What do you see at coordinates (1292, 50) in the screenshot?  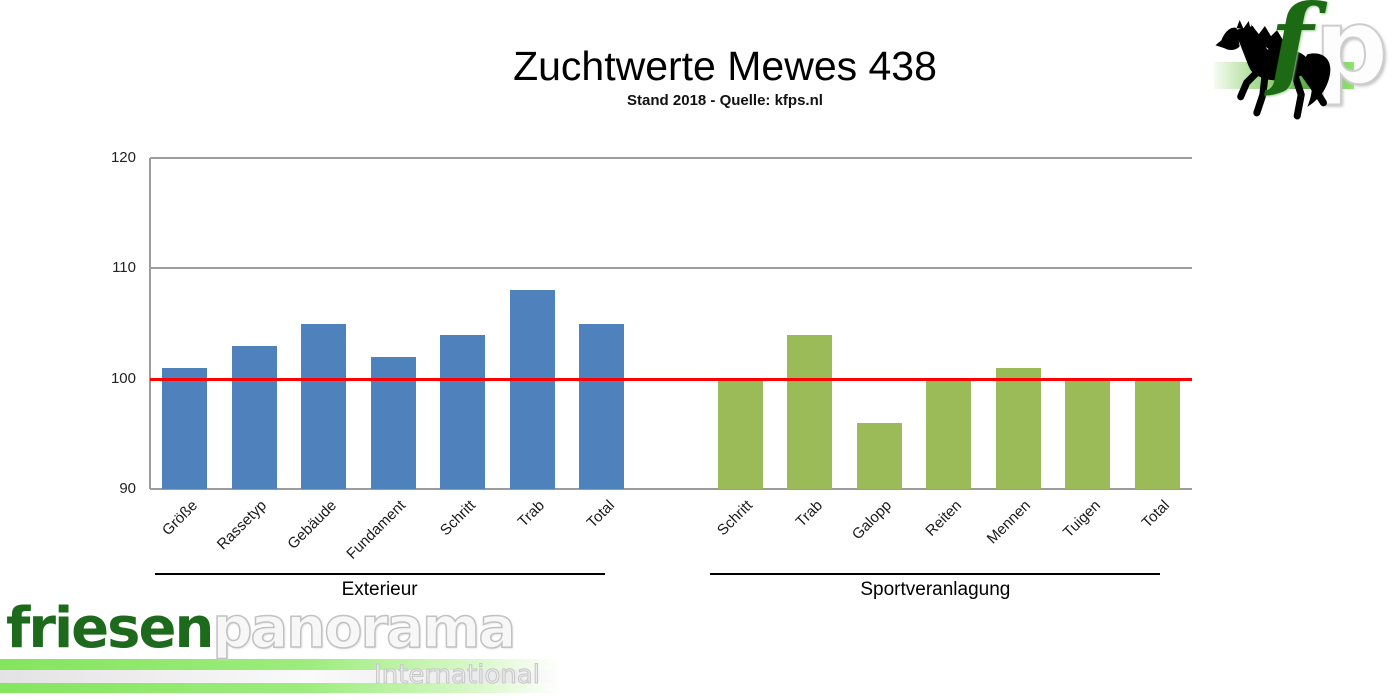 I see `logo-letter-f: f` at bounding box center [1292, 50].